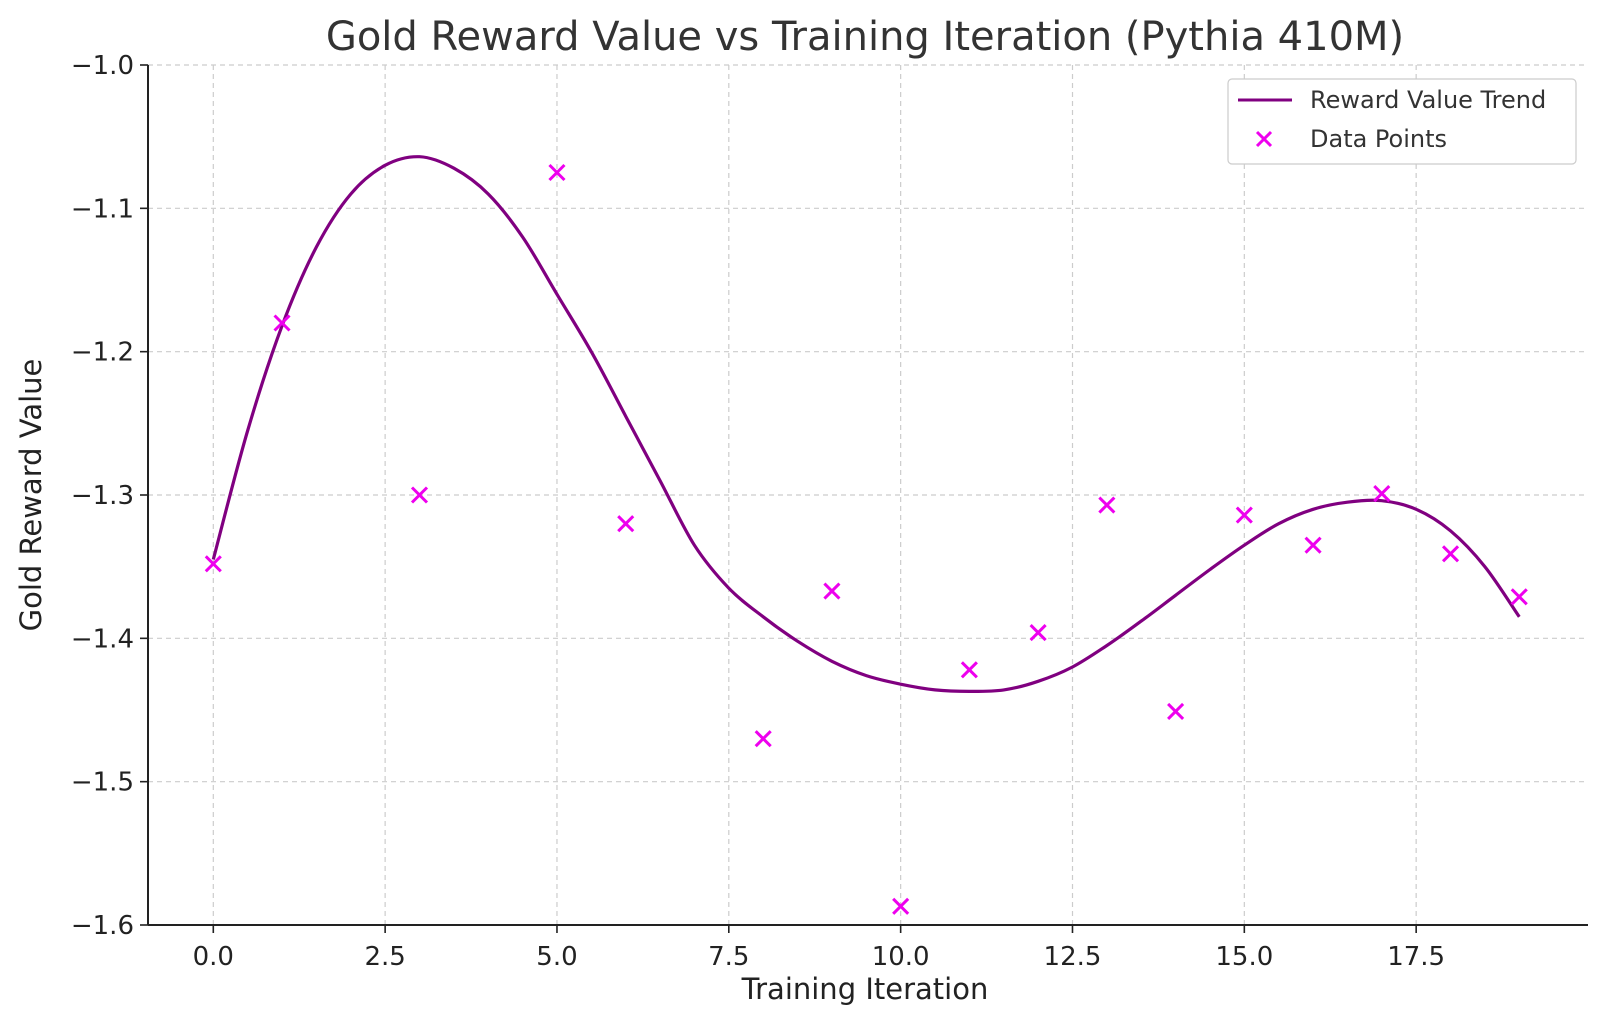 This screenshot has height=1021, width=1600. Describe the element at coordinates (1264, 139) in the screenshot. I see `legend-marker-swatch` at that location.